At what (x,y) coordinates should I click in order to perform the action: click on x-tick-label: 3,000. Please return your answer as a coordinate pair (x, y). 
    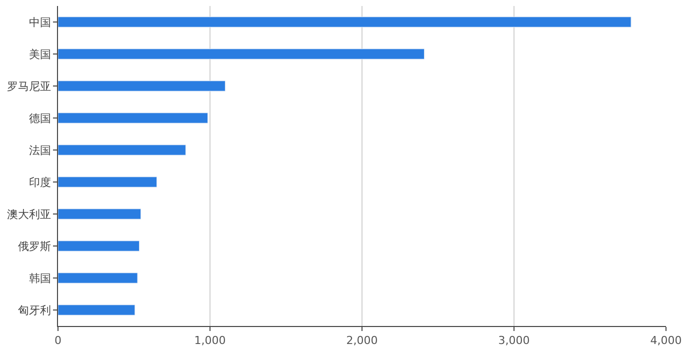
    Looking at the image, I should click on (514, 341).